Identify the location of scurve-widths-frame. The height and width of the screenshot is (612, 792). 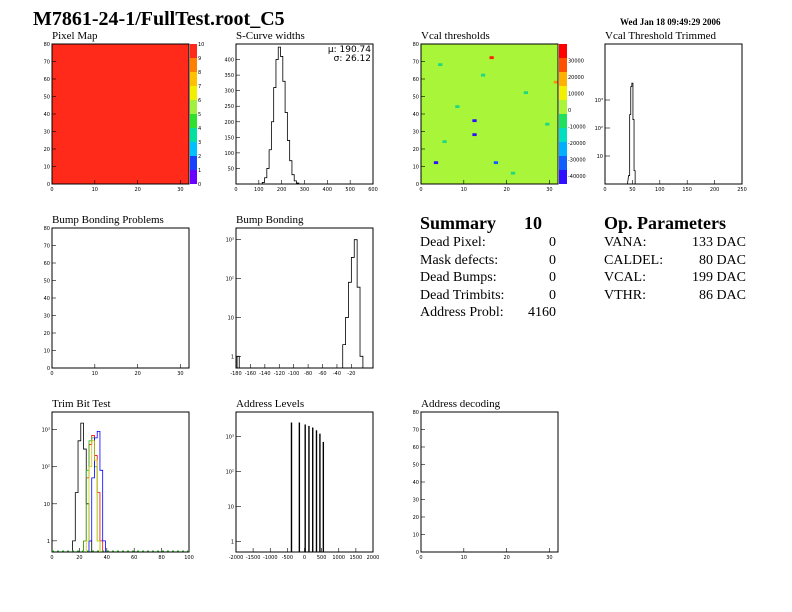
(304, 114).